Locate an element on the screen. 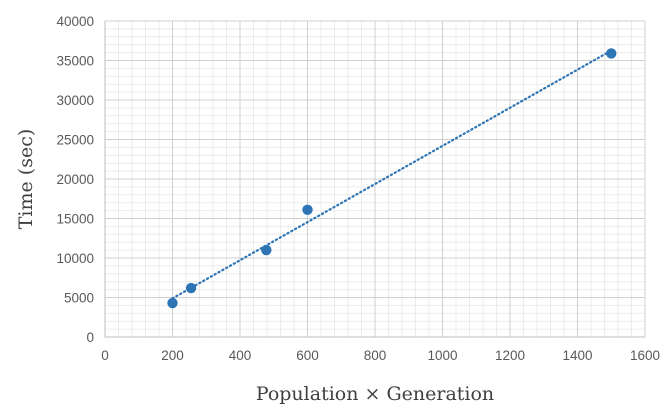  y-tick-label: 5000 is located at coordinates (79, 298).